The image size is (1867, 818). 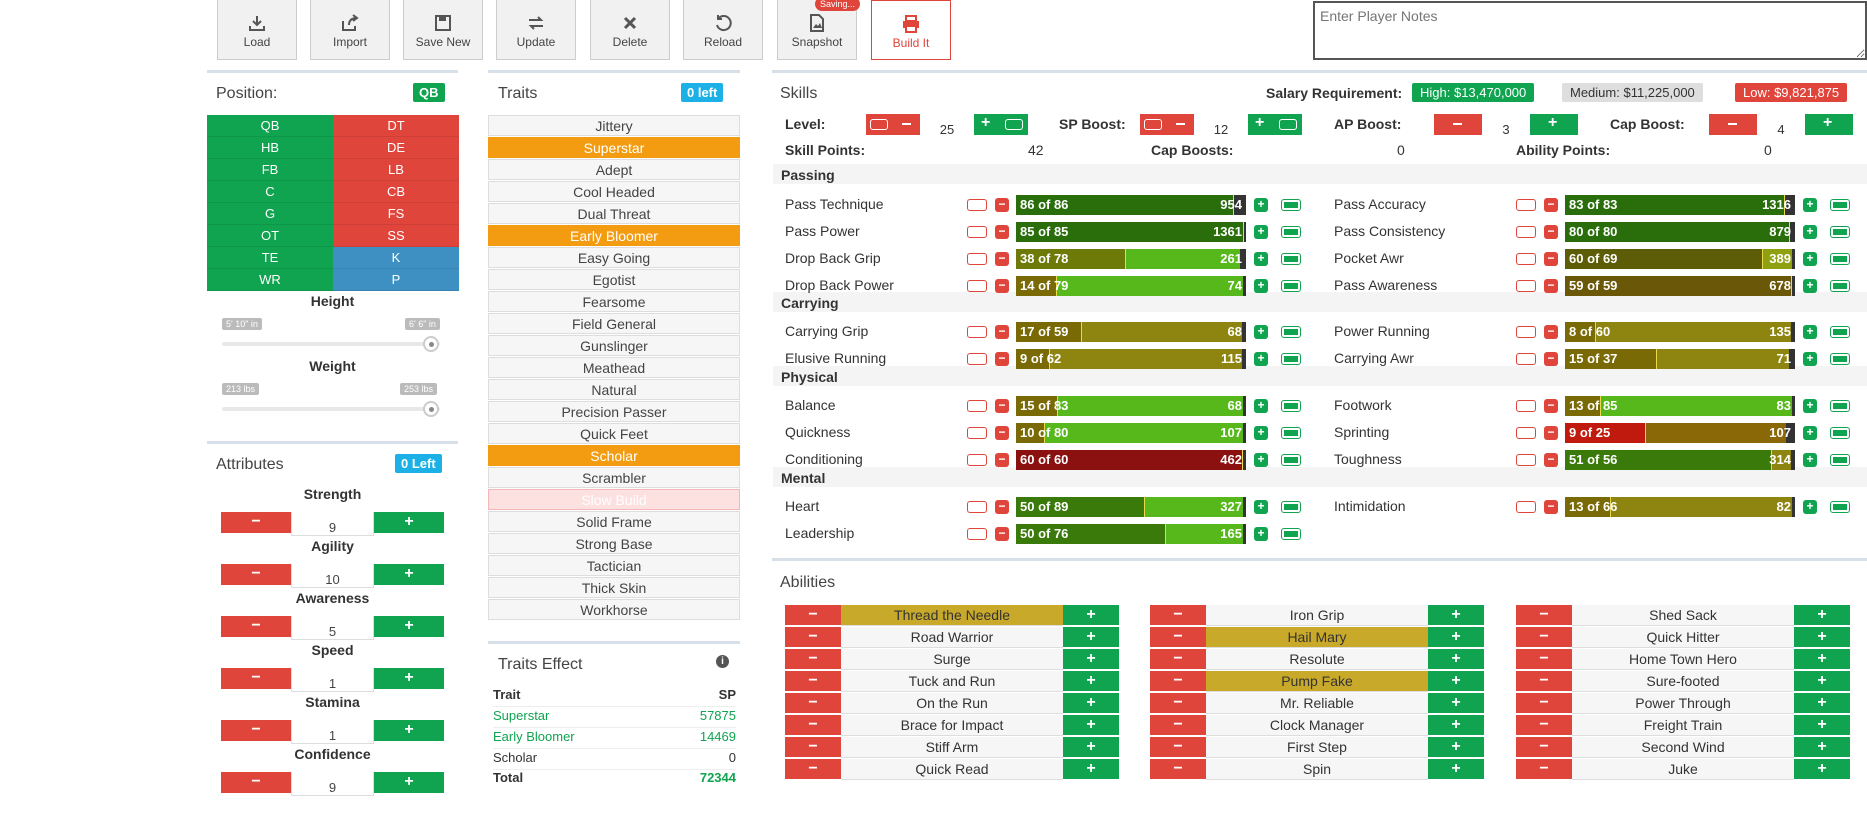 What do you see at coordinates (1822, 747) in the screenshot?
I see `ability-add-second-wind: +` at bounding box center [1822, 747].